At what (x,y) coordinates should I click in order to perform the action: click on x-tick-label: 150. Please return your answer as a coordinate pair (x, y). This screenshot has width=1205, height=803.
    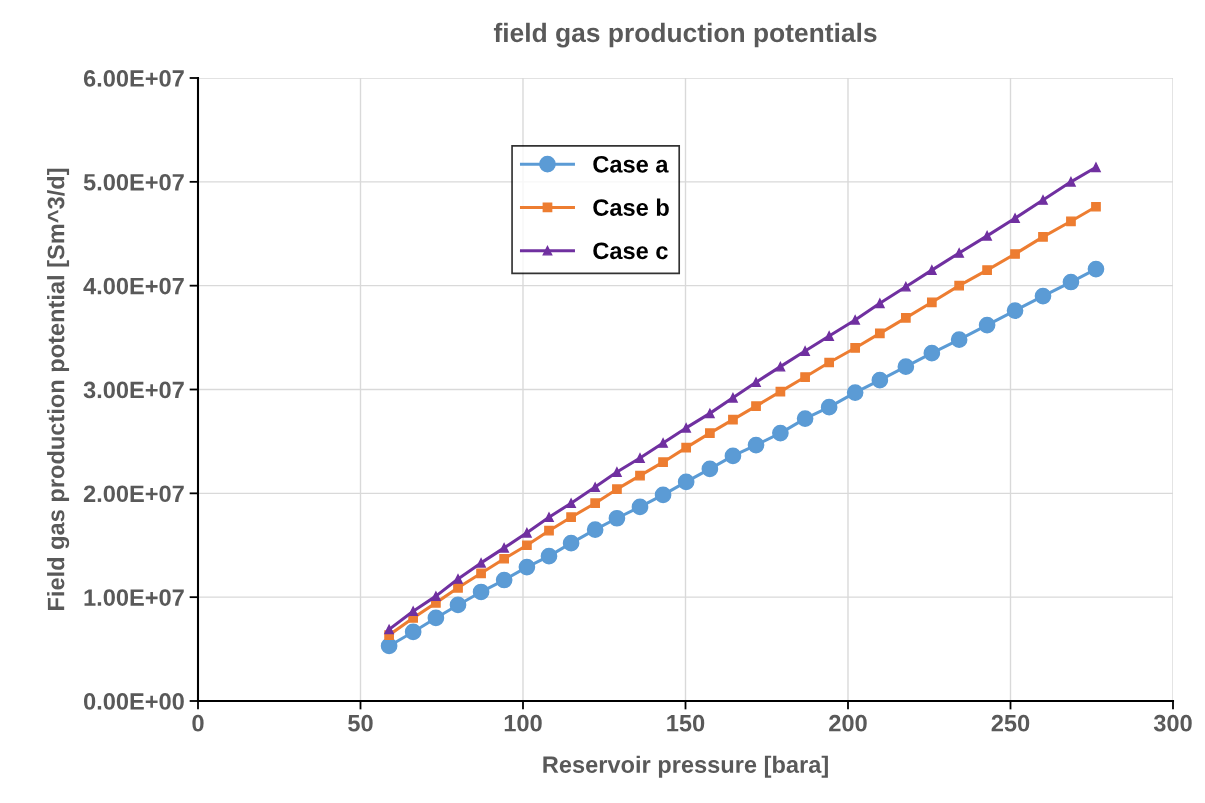
    Looking at the image, I should click on (686, 723).